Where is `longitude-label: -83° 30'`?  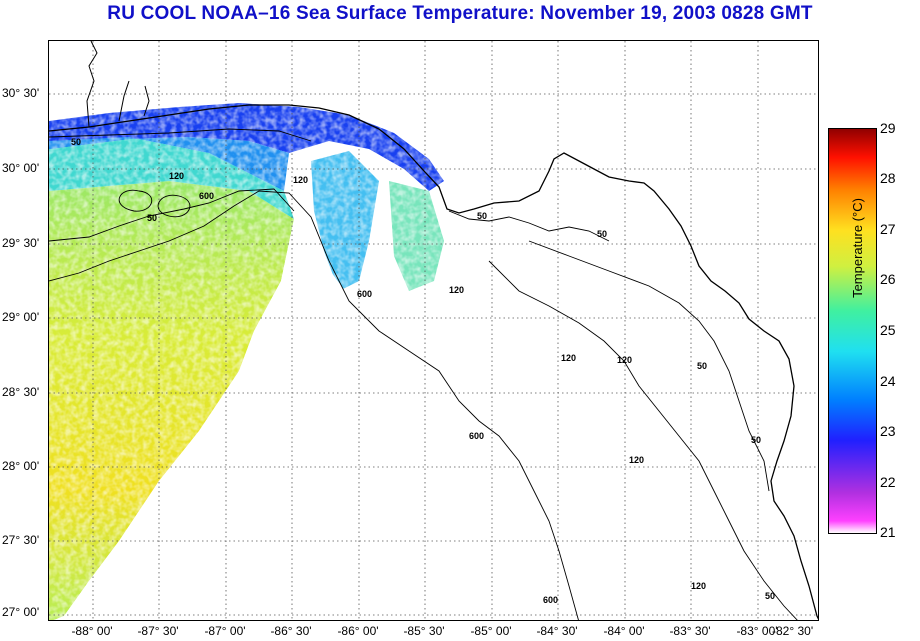
longitude-label: -83° 30' is located at coordinates (690, 631).